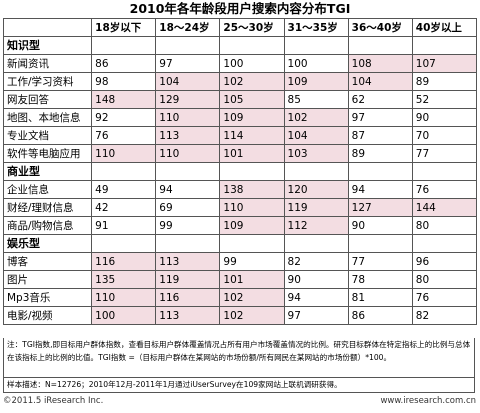  What do you see at coordinates (380, 135) in the screenshot?
I see `tgi-value-cell: 87` at bounding box center [380, 135].